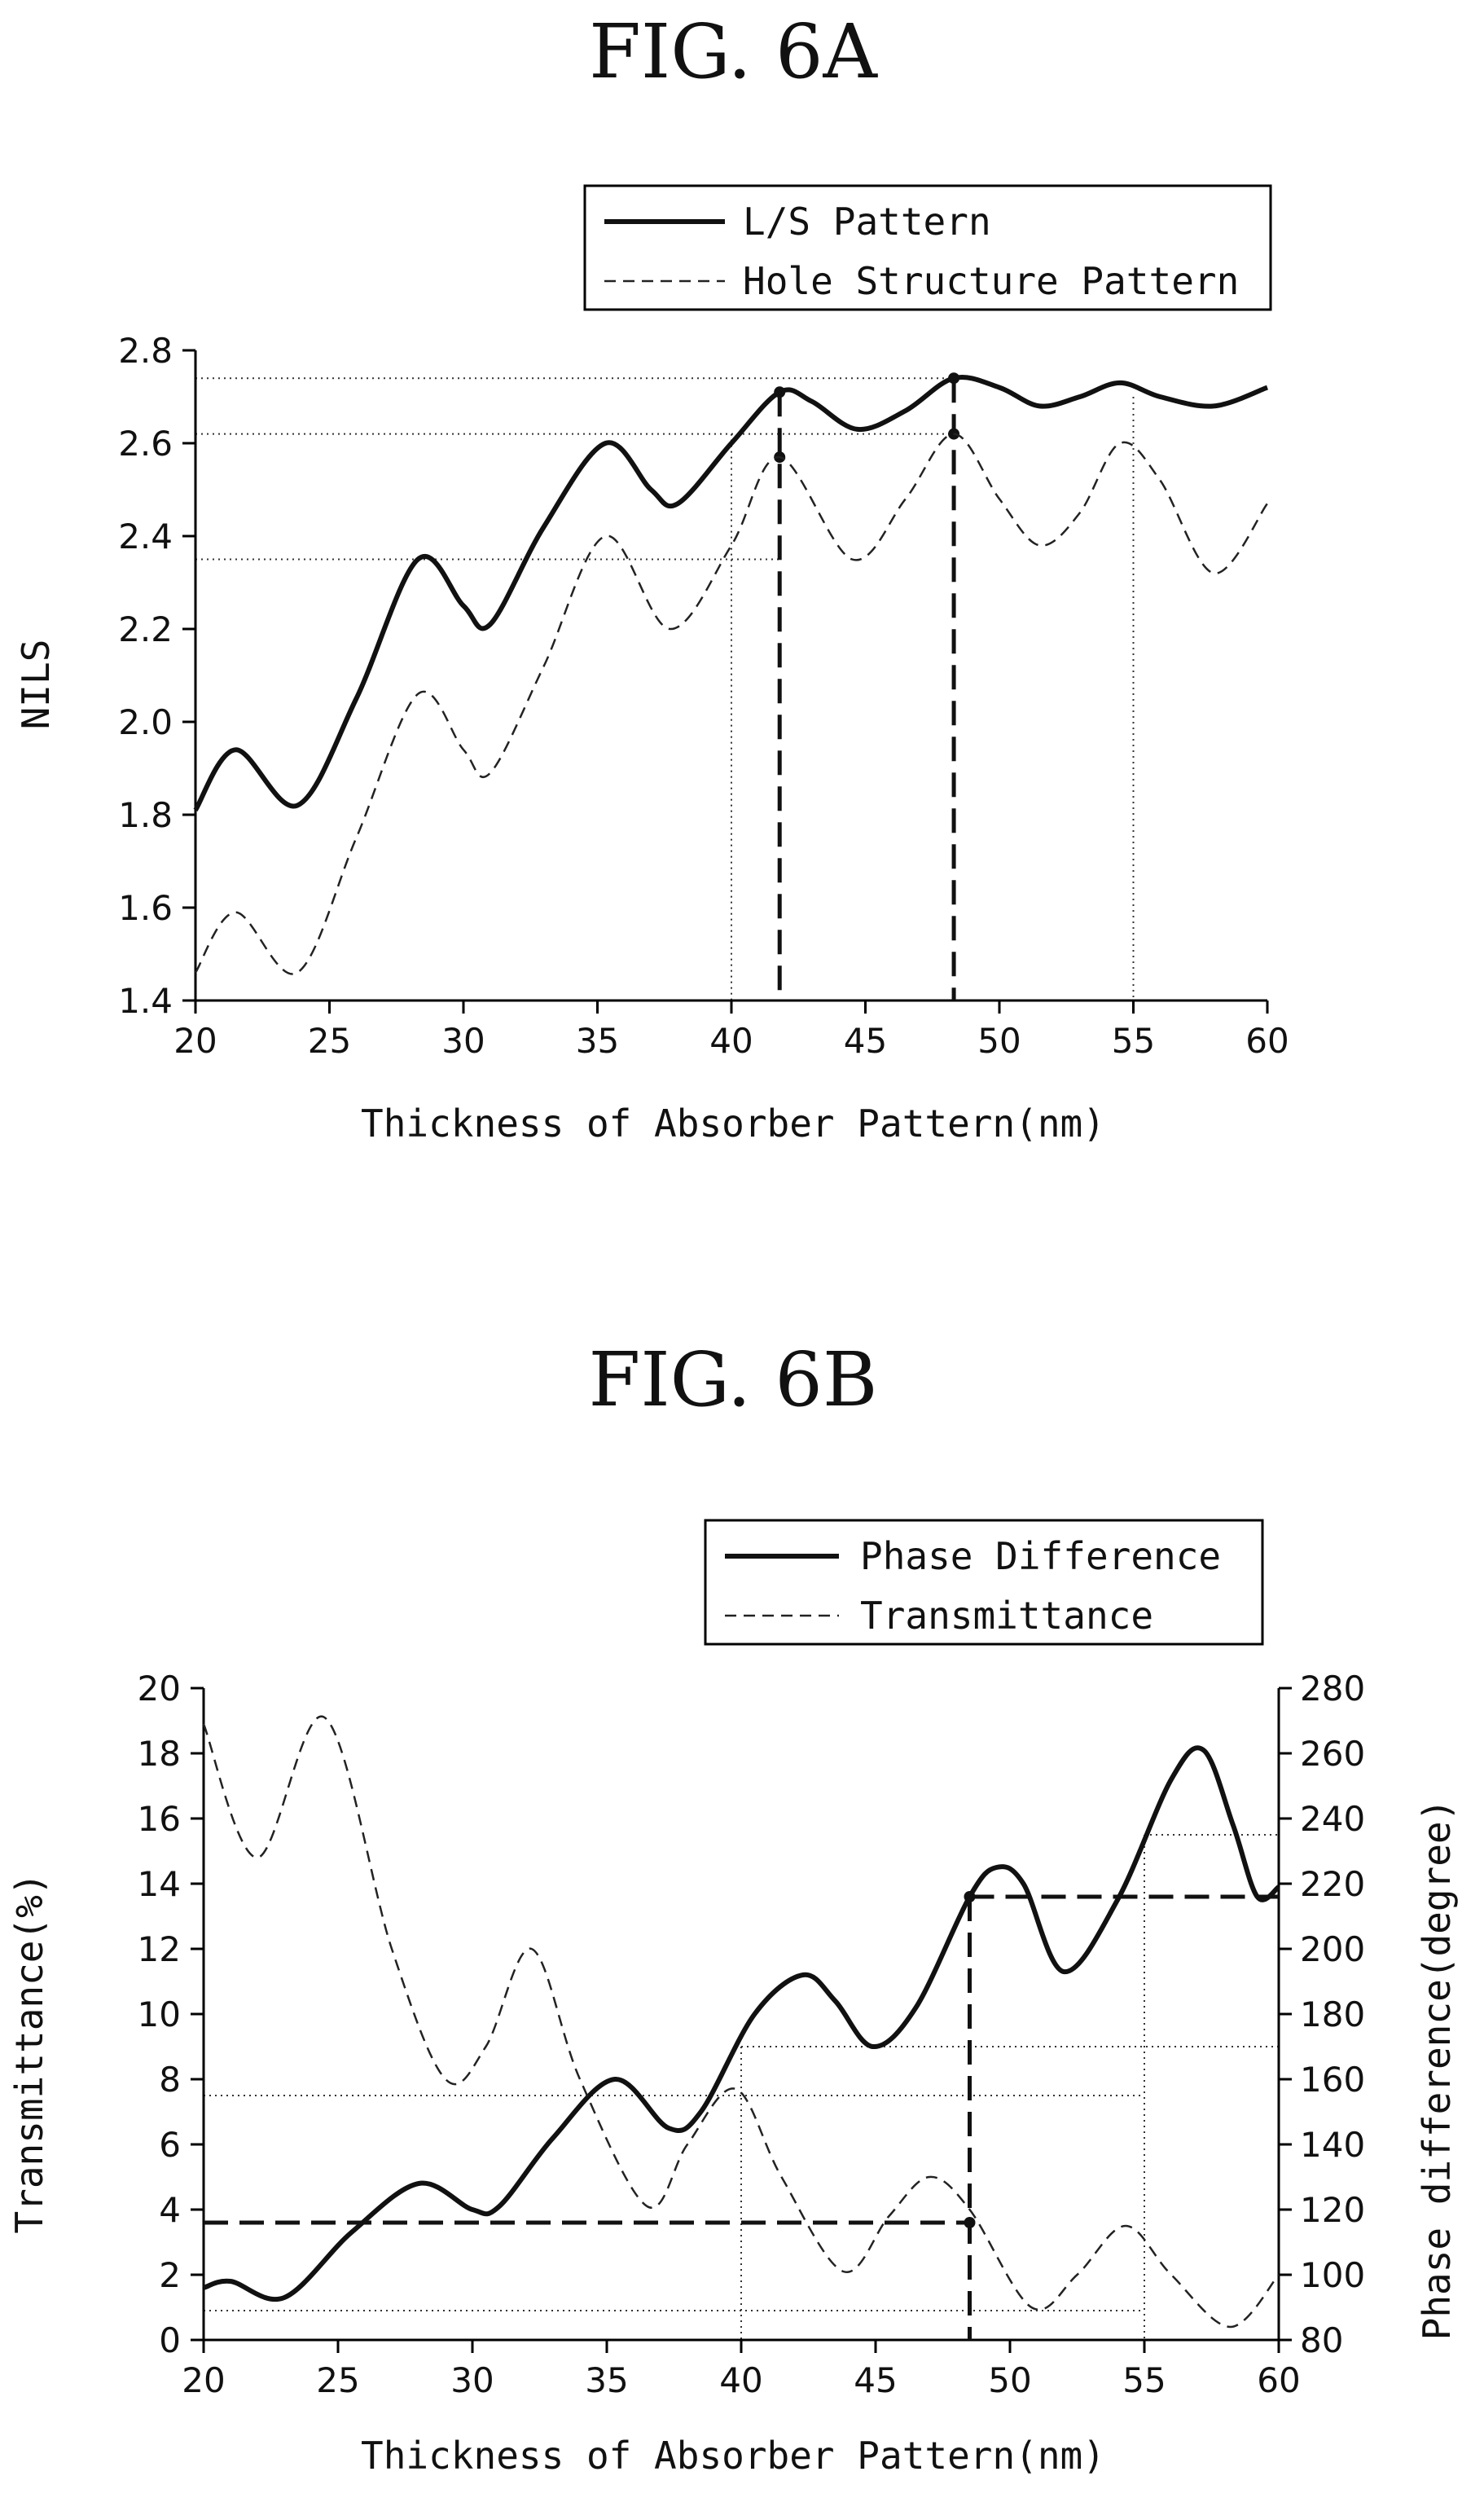 This screenshot has width=1484, height=2498. What do you see at coordinates (145, 444) in the screenshot?
I see `y-tick-label: 2.6` at bounding box center [145, 444].